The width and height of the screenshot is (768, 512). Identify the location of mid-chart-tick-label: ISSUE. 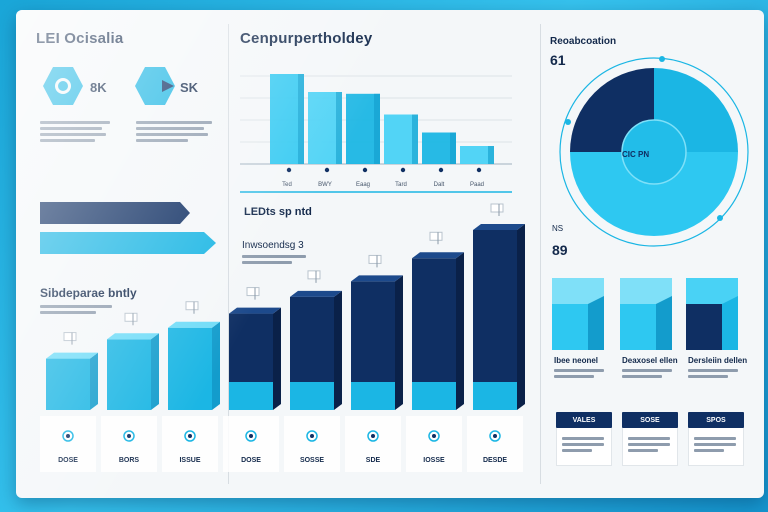
(189, 460).